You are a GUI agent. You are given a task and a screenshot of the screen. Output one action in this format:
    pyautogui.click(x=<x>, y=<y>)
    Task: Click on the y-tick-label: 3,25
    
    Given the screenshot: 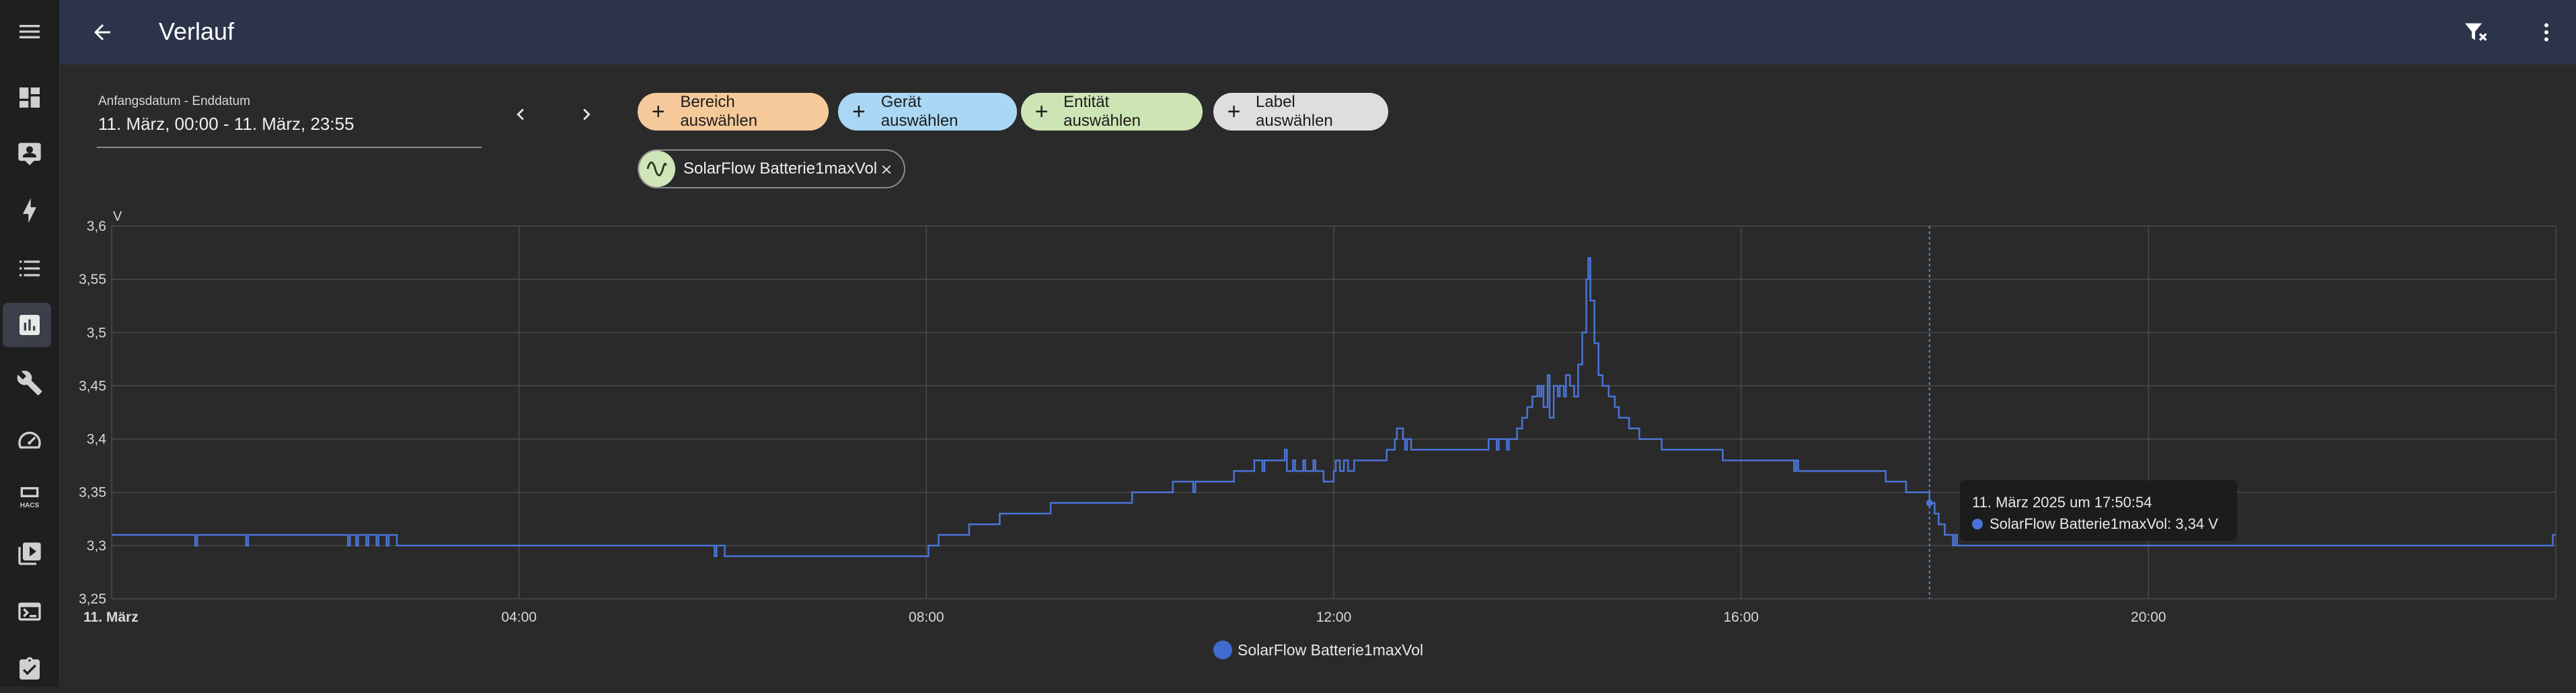 What is the action you would take?
    pyautogui.click(x=92, y=599)
    